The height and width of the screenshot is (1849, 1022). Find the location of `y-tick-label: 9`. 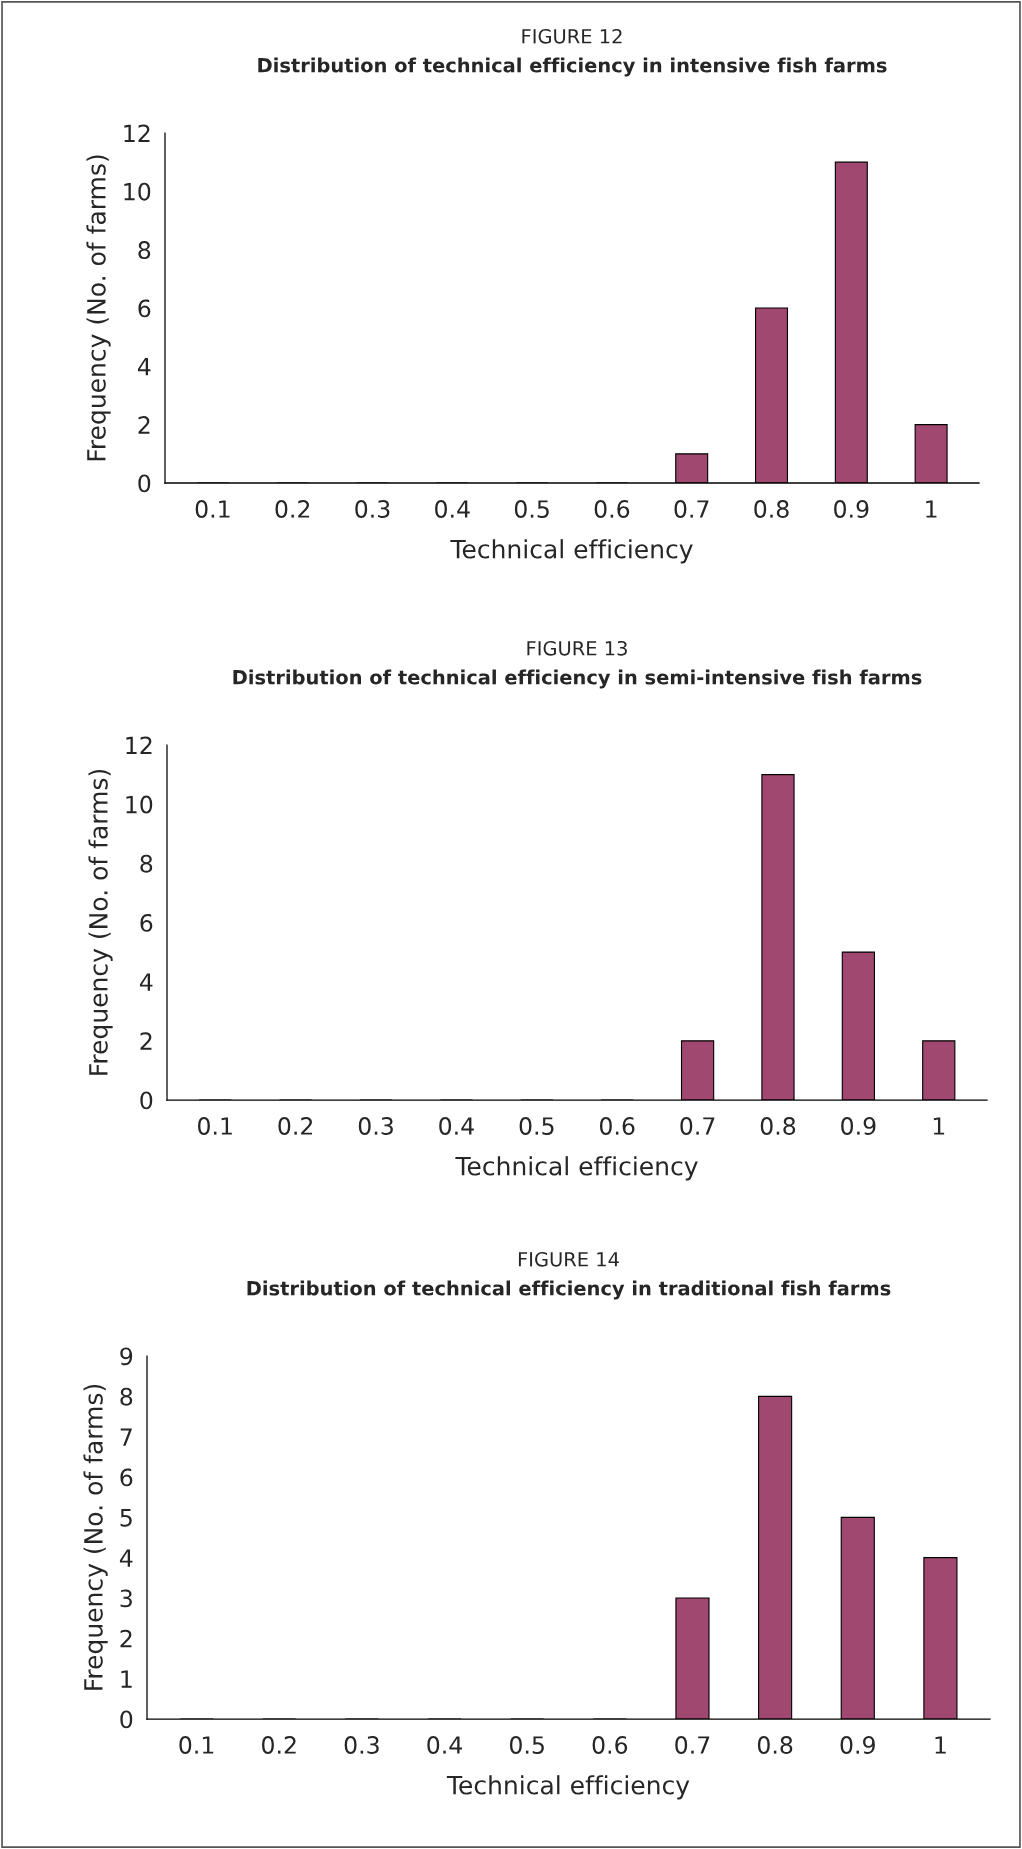

y-tick-label: 9 is located at coordinates (126, 1356).